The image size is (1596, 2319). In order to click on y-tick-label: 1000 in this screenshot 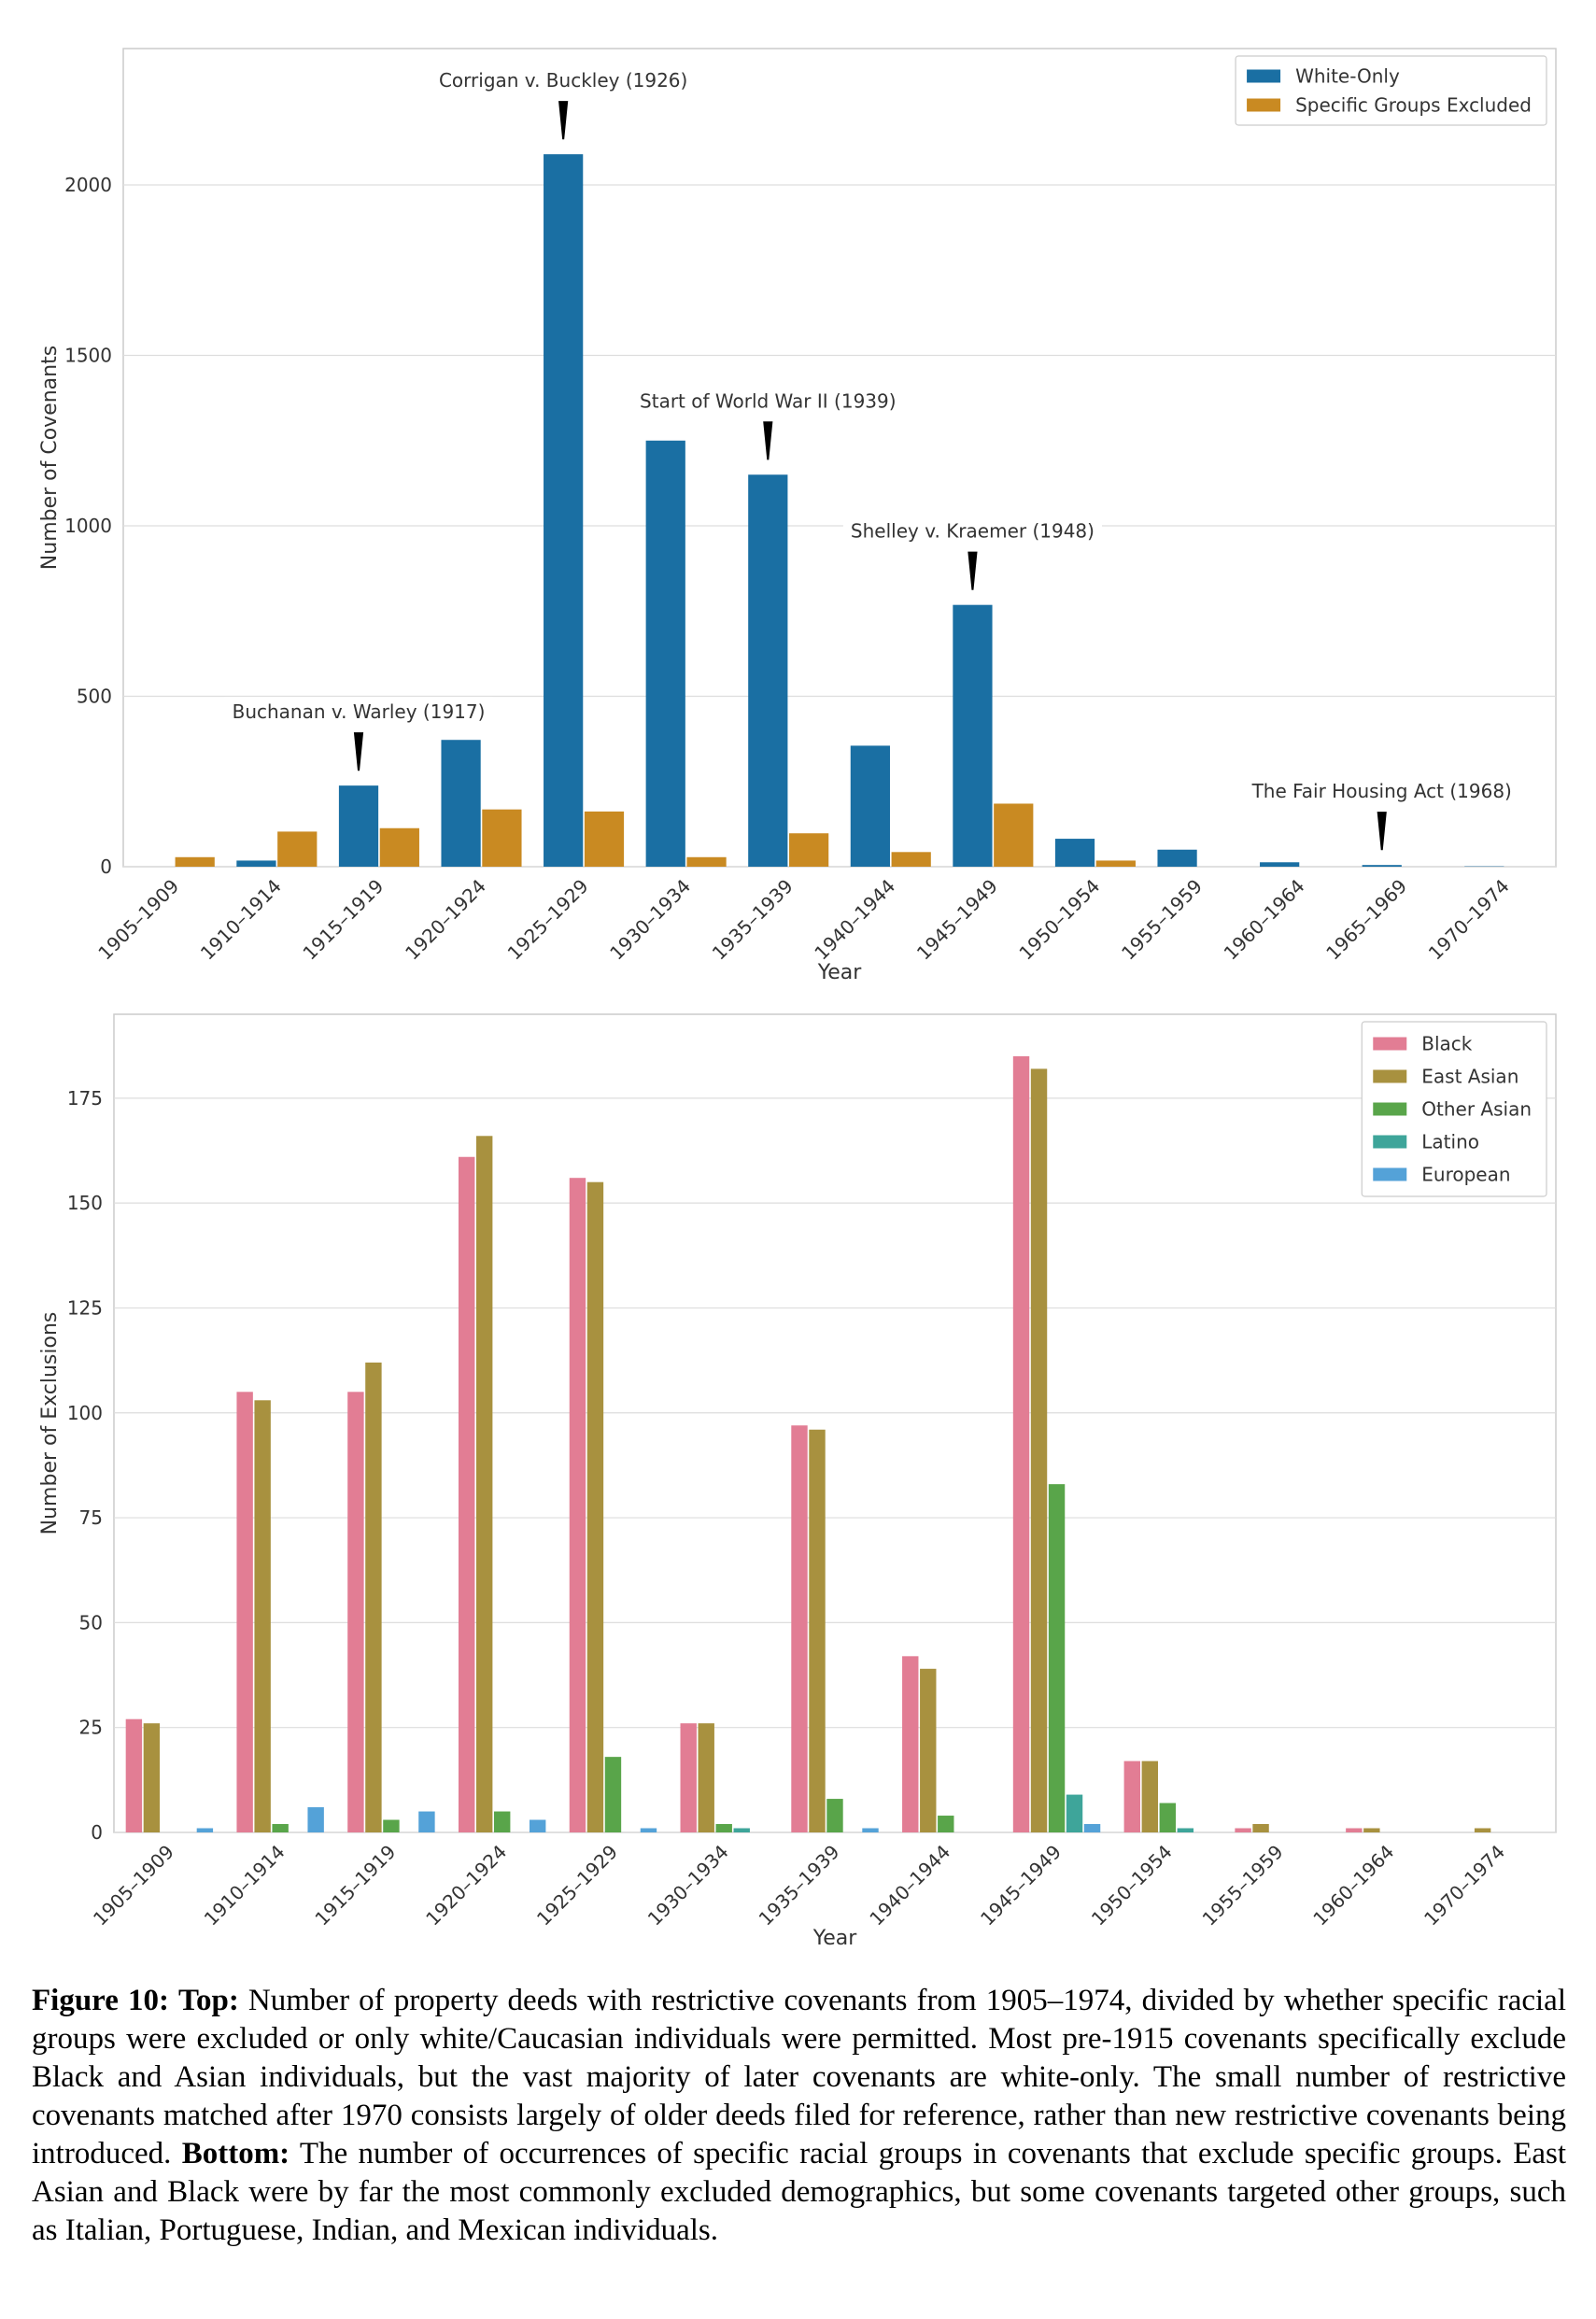, I will do `click(88, 526)`.